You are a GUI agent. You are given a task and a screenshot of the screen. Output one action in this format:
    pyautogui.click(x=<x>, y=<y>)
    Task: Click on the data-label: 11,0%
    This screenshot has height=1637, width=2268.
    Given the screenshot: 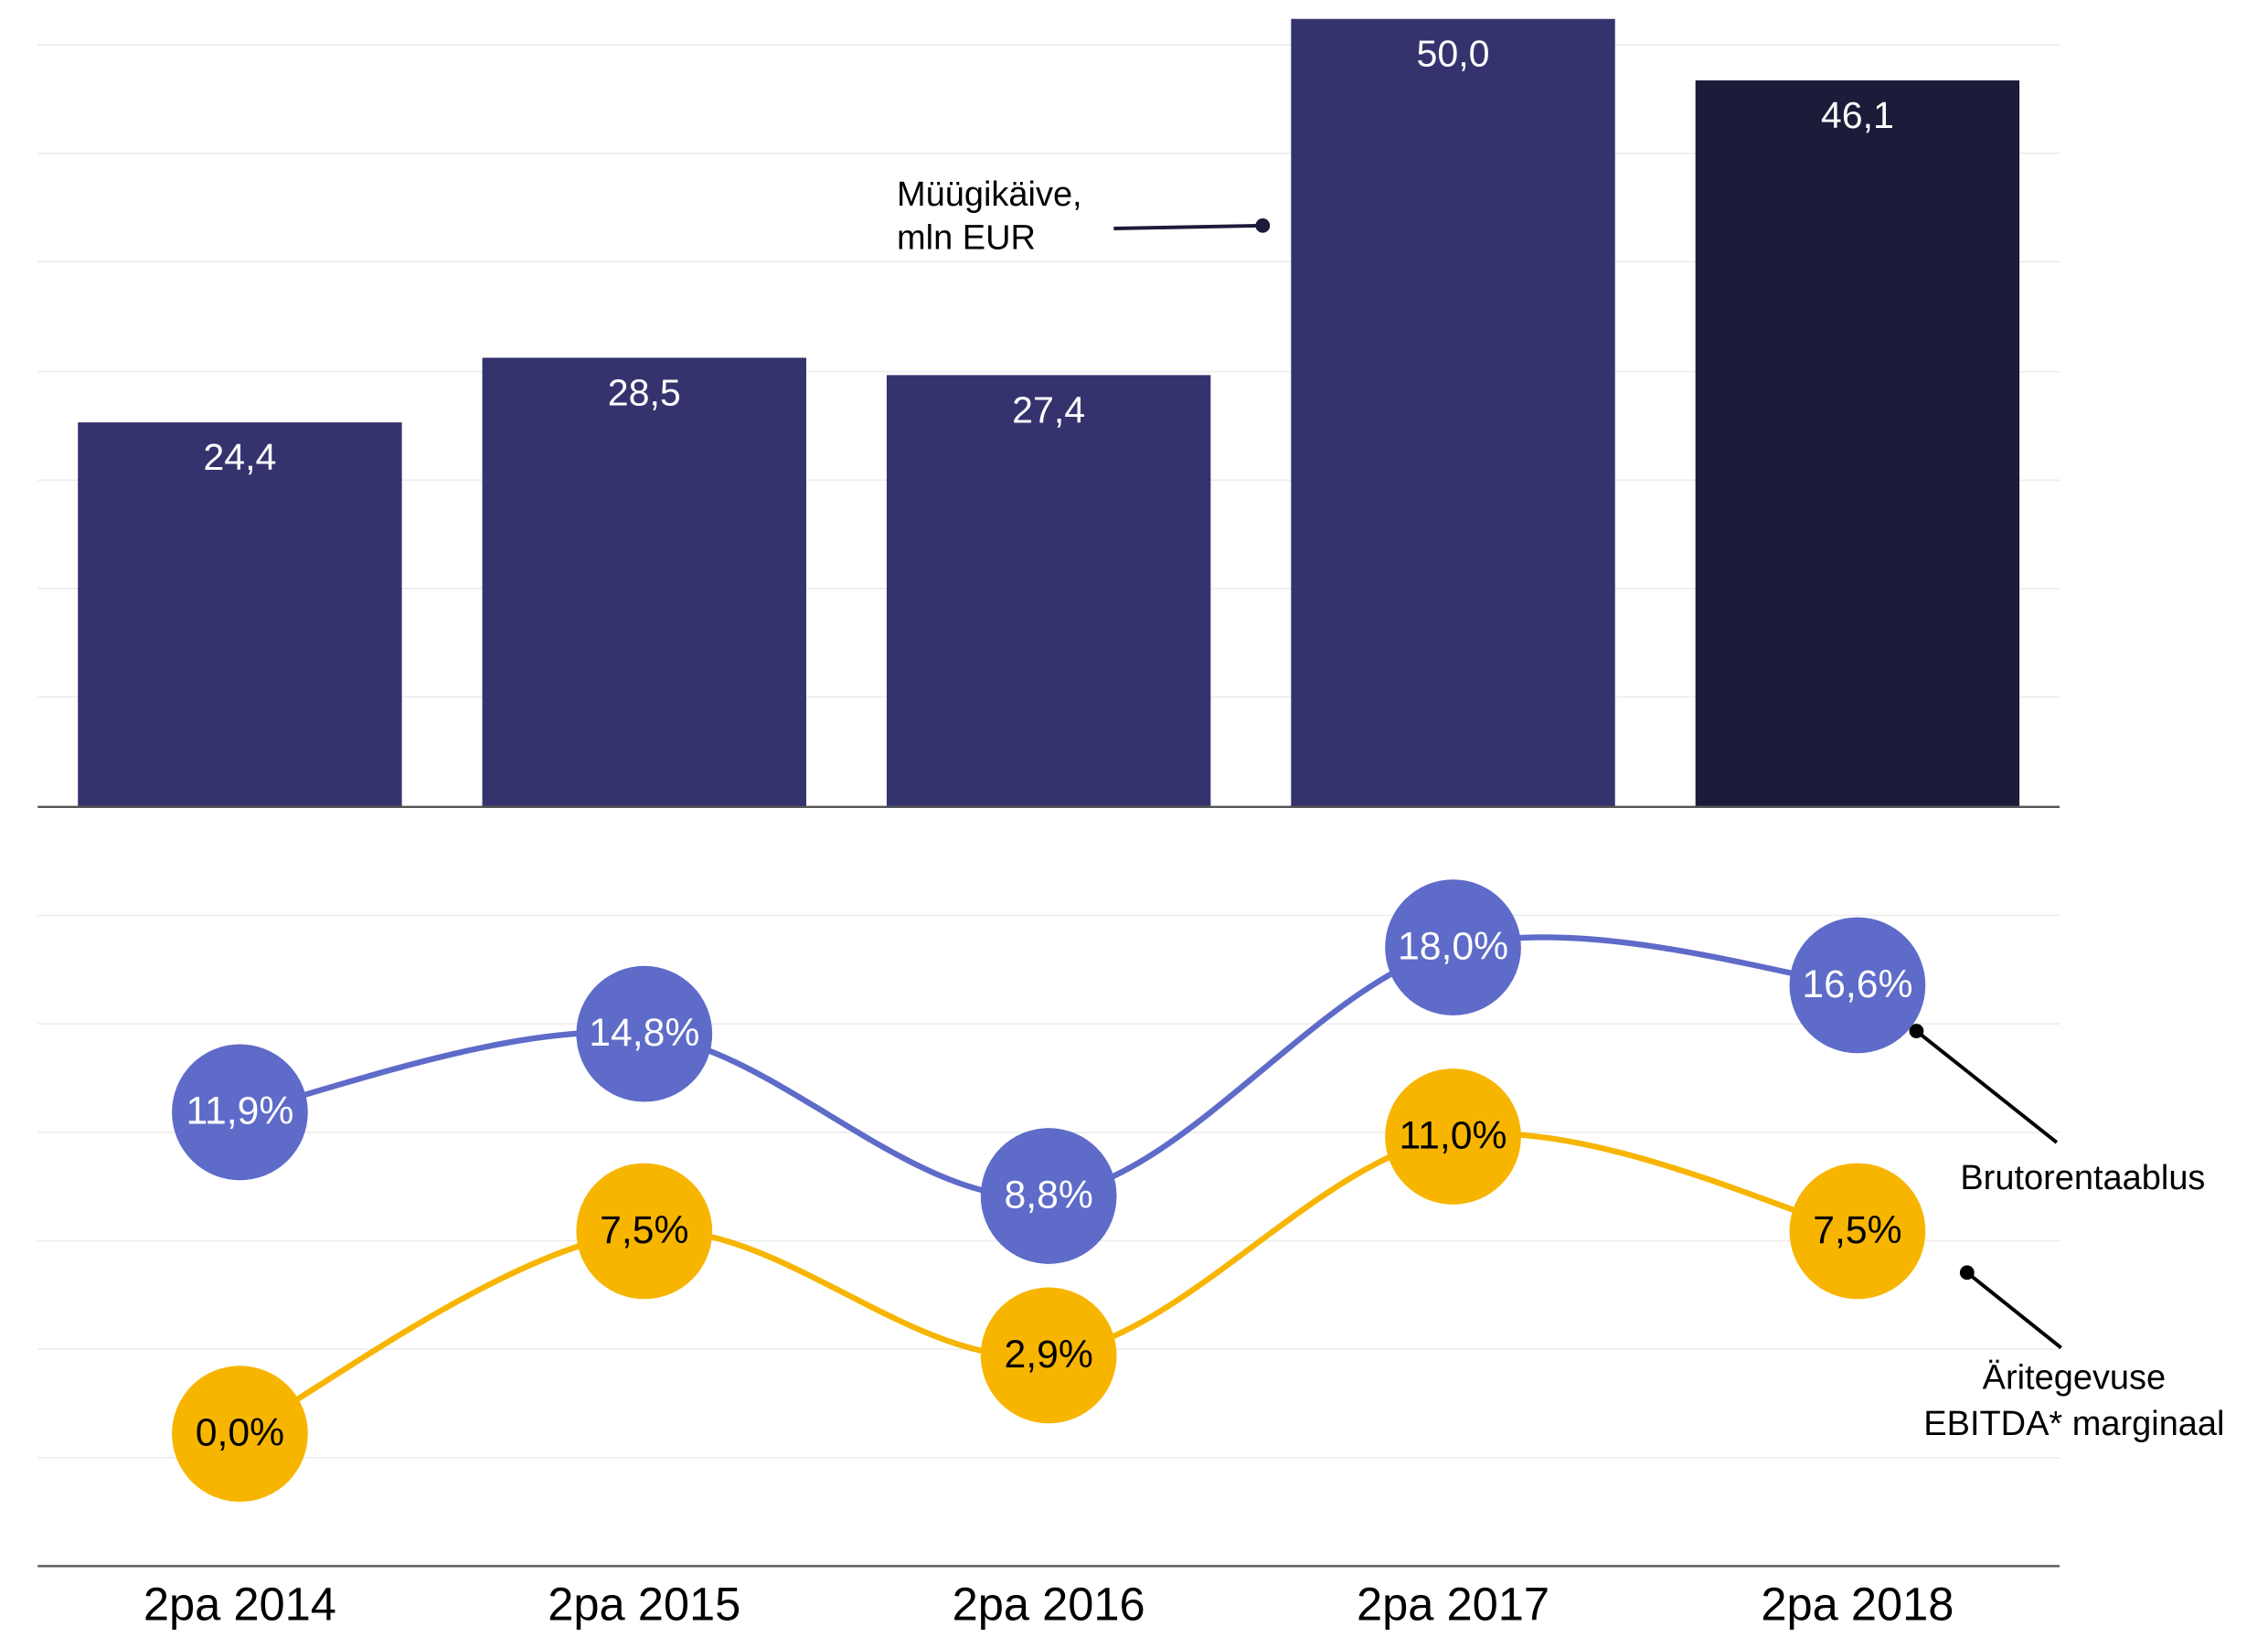 What is the action you would take?
    pyautogui.click(x=1453, y=1135)
    